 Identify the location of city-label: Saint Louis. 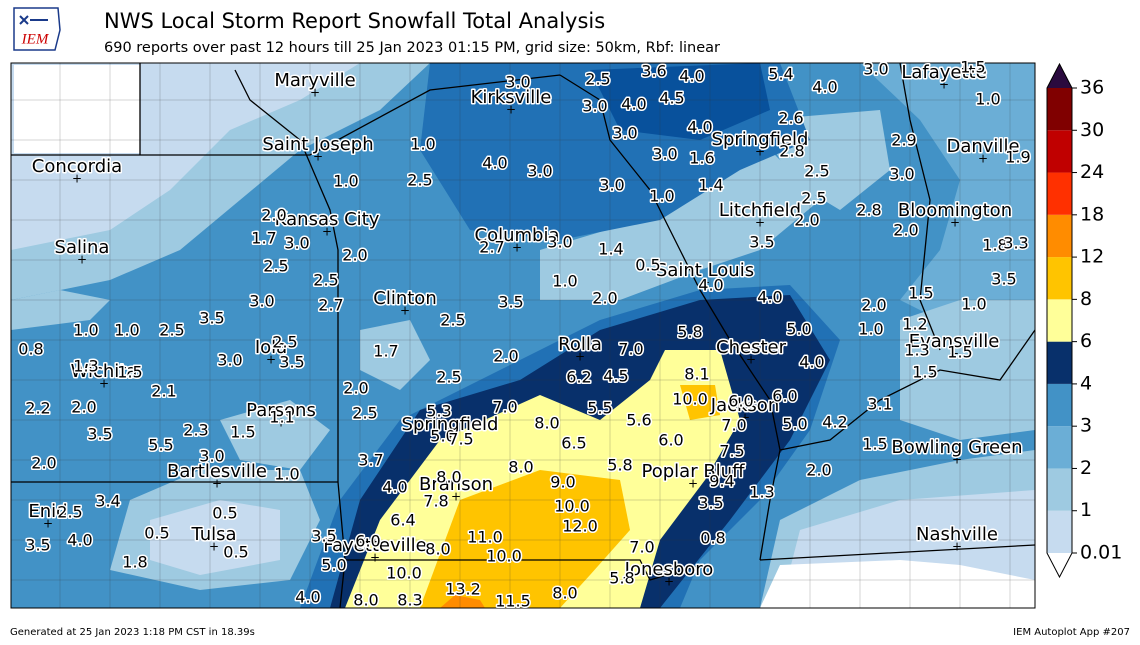
(705, 270).